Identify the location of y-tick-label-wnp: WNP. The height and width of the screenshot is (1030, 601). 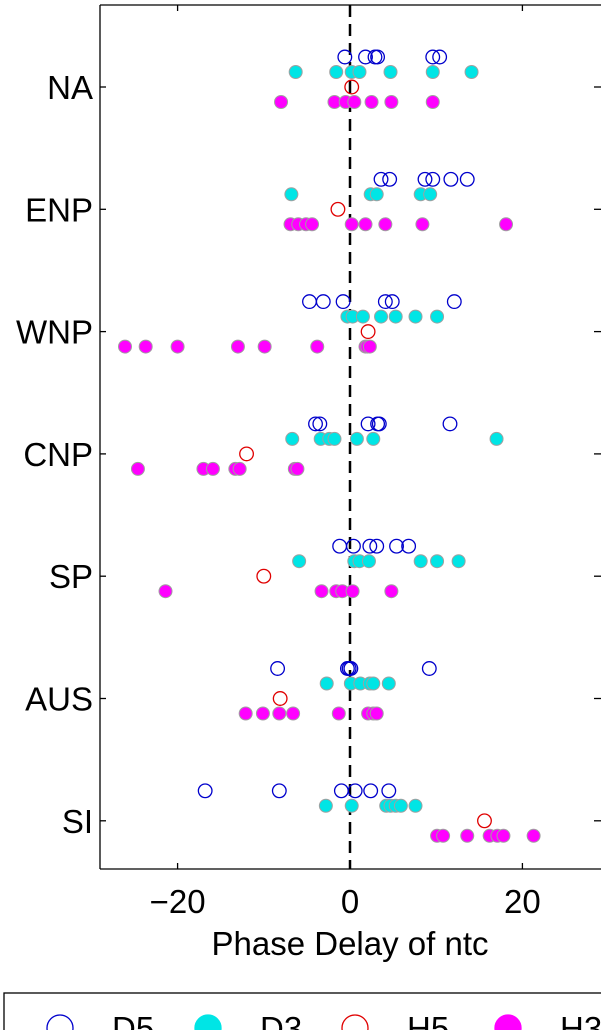
(54, 332).